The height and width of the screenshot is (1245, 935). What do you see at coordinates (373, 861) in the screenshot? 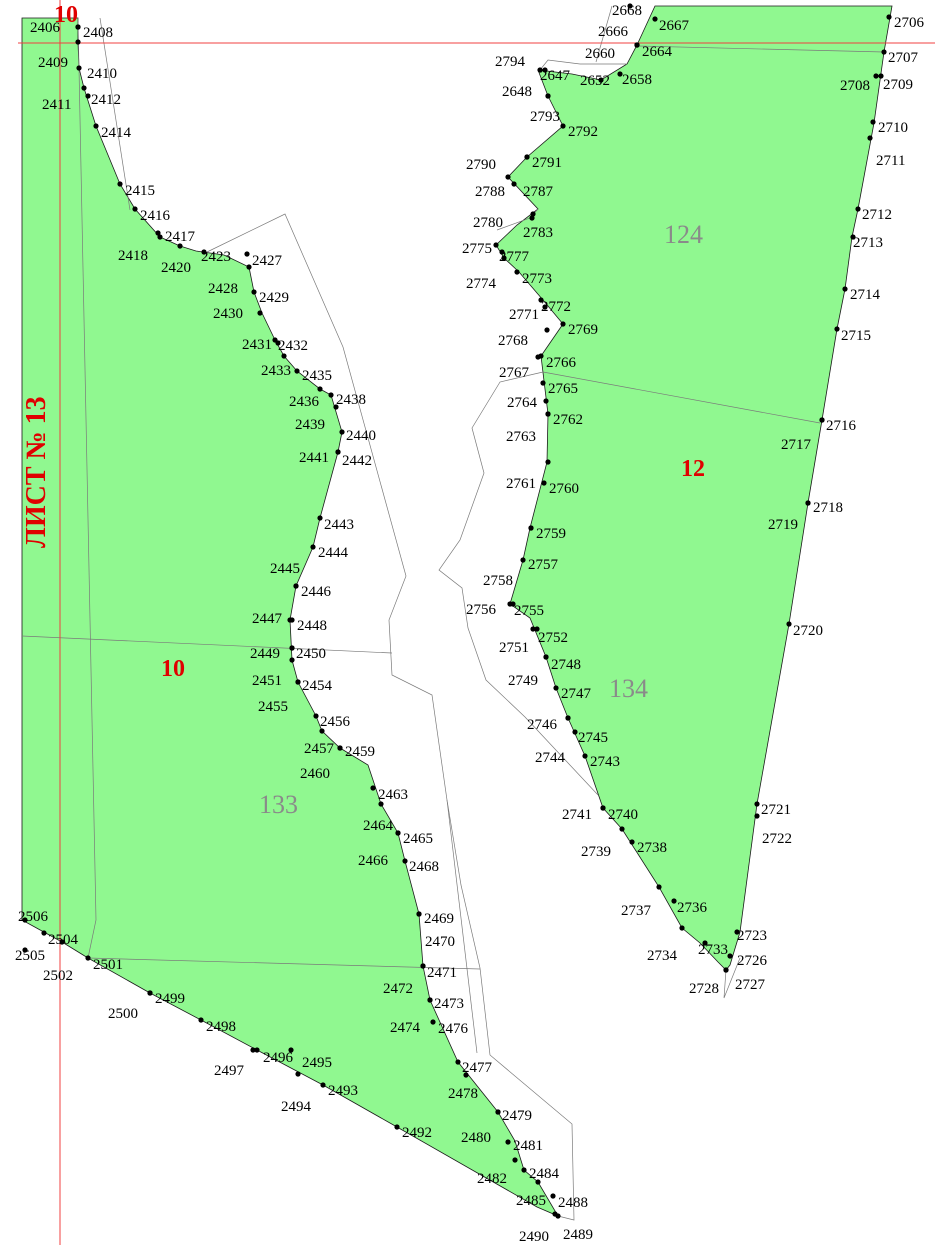
I see `survey-point-label: 2466` at bounding box center [373, 861].